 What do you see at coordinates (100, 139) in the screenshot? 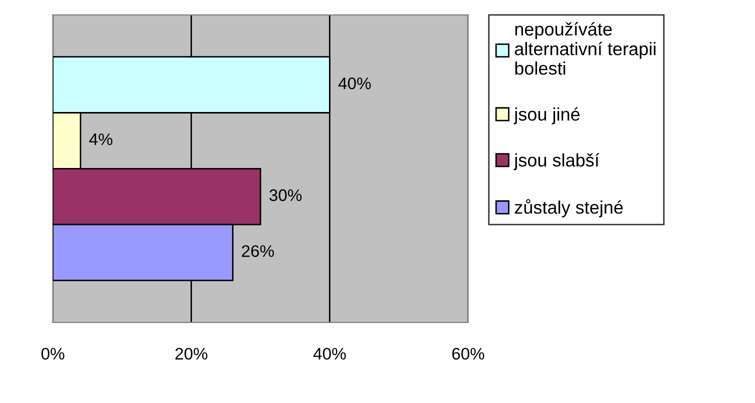
I see `data-label: 4%` at bounding box center [100, 139].